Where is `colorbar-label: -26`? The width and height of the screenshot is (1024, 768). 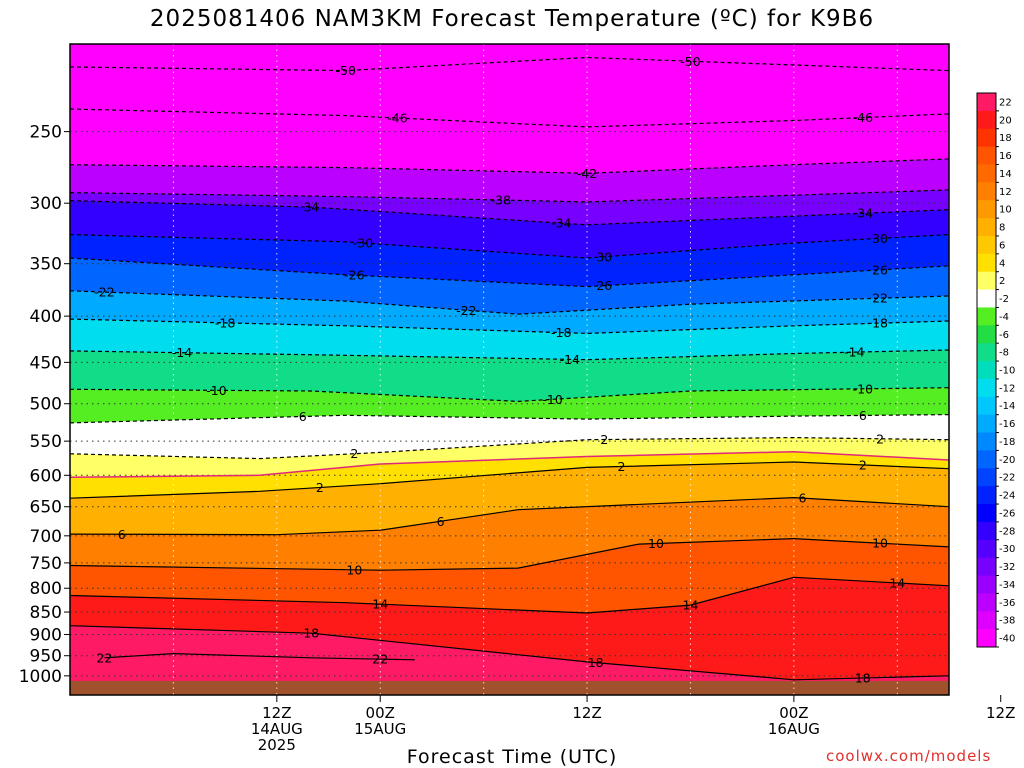
colorbar-label: -26 is located at coordinates (1007, 513).